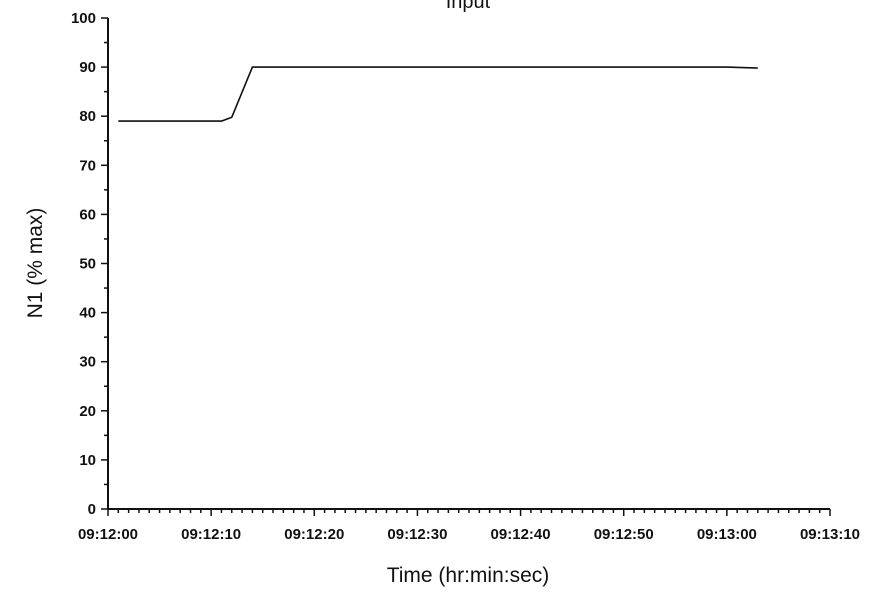  Describe the element at coordinates (468, 575) in the screenshot. I see `x-axis-title: Time (hr:min:sec)` at that location.